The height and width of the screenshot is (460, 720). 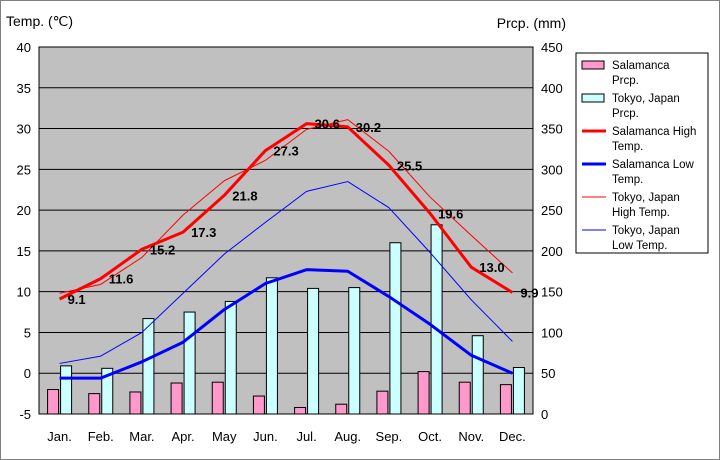 What do you see at coordinates (430, 436) in the screenshot?
I see `x-tick-label: Oct.` at bounding box center [430, 436].